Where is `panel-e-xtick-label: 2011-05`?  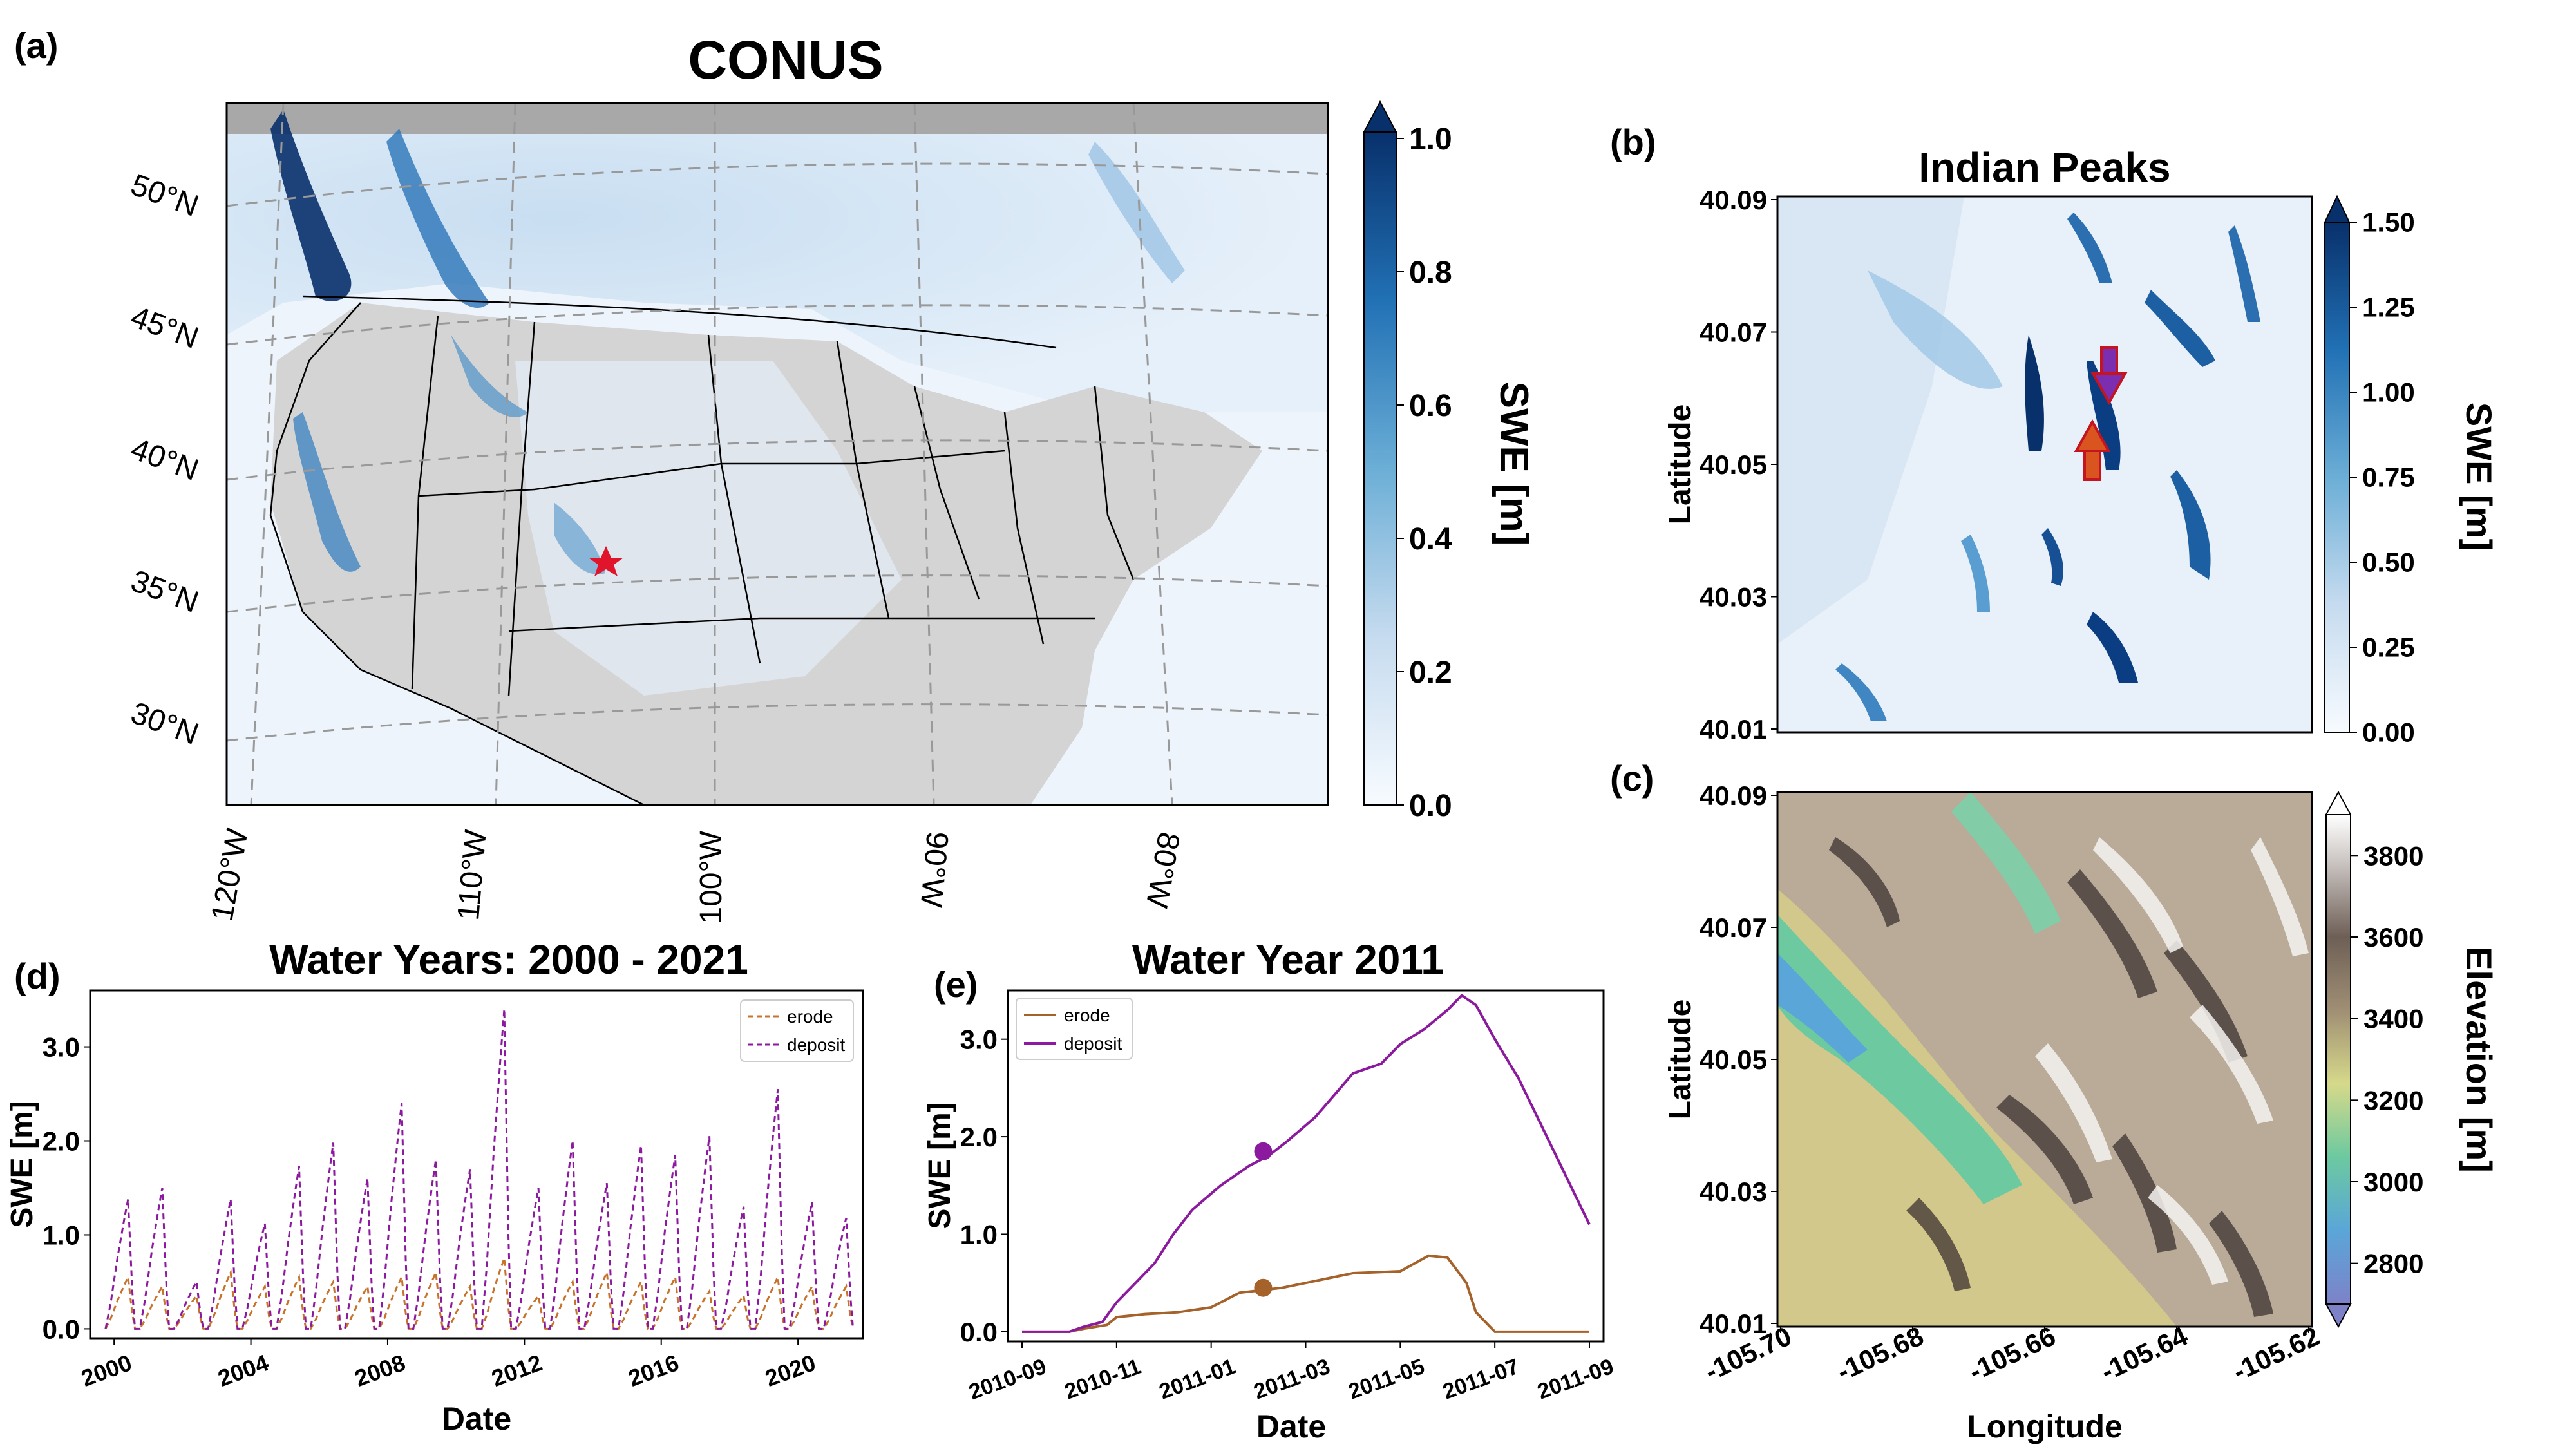
panel-e-xtick-label: 2011-05 is located at coordinates (1386, 1380).